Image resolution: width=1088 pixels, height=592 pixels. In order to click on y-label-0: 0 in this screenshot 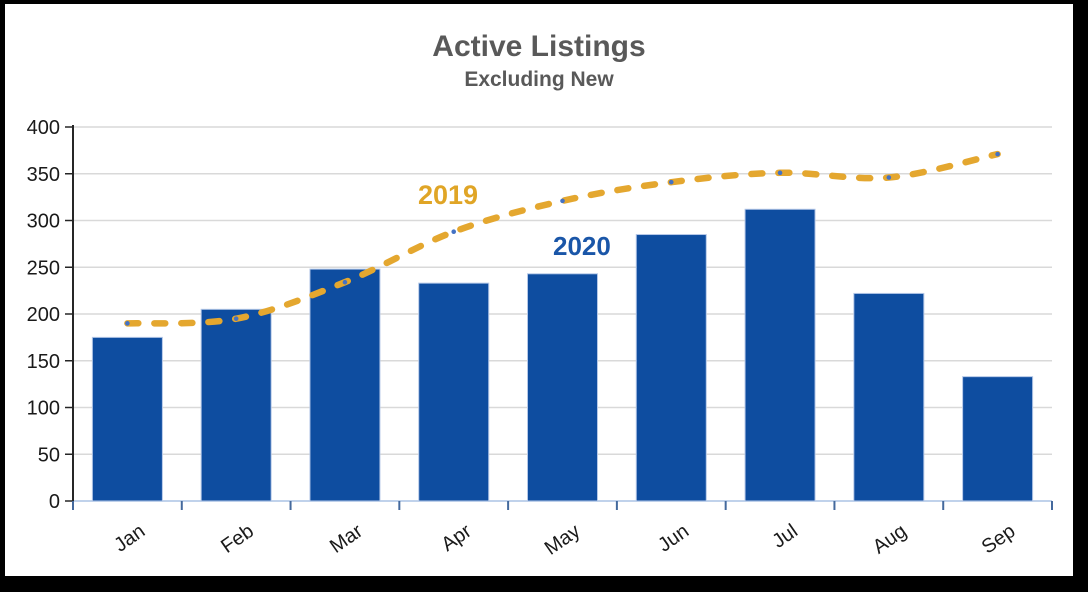, I will do `click(54, 502)`.